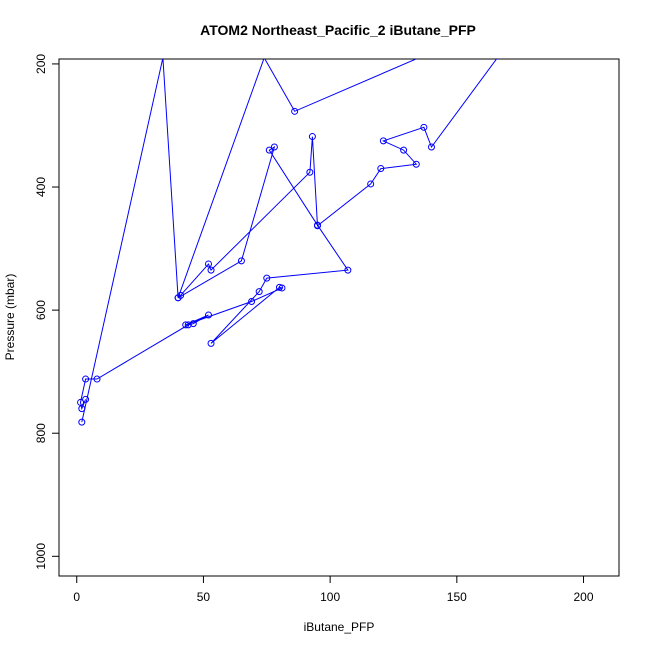 The height and width of the screenshot is (650, 650). Describe the element at coordinates (41, 556) in the screenshot. I see `y-tick-label: 1000` at that location.